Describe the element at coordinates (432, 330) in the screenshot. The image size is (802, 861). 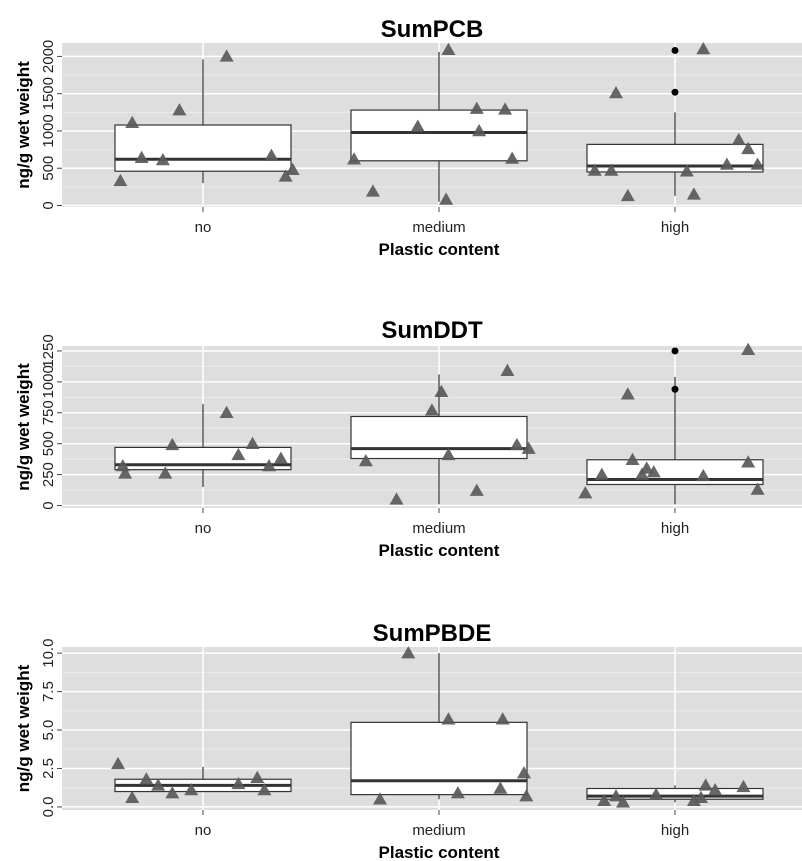
I see `chart-title: SumDDT` at that location.